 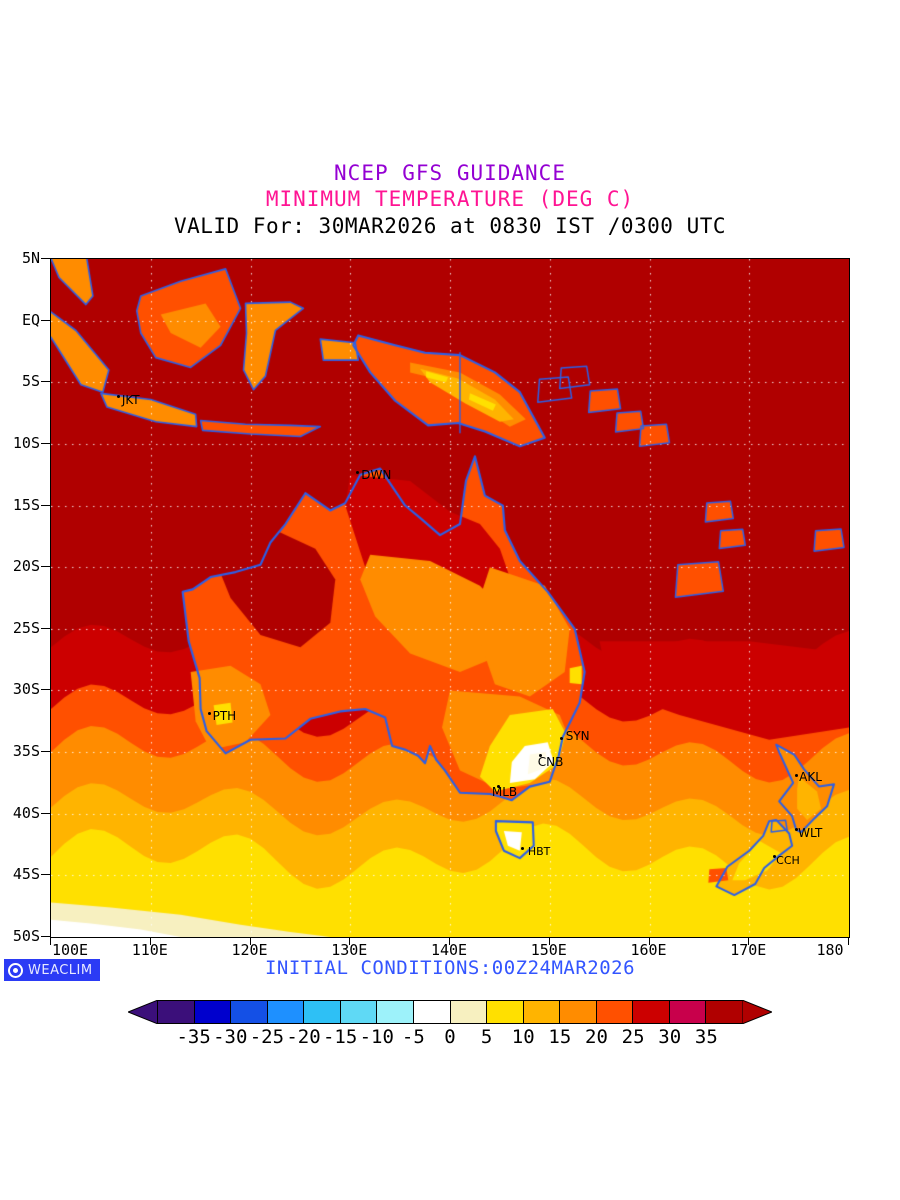 What do you see at coordinates (413, 1037) in the screenshot?
I see `colorbar-tick--5: -5` at bounding box center [413, 1037].